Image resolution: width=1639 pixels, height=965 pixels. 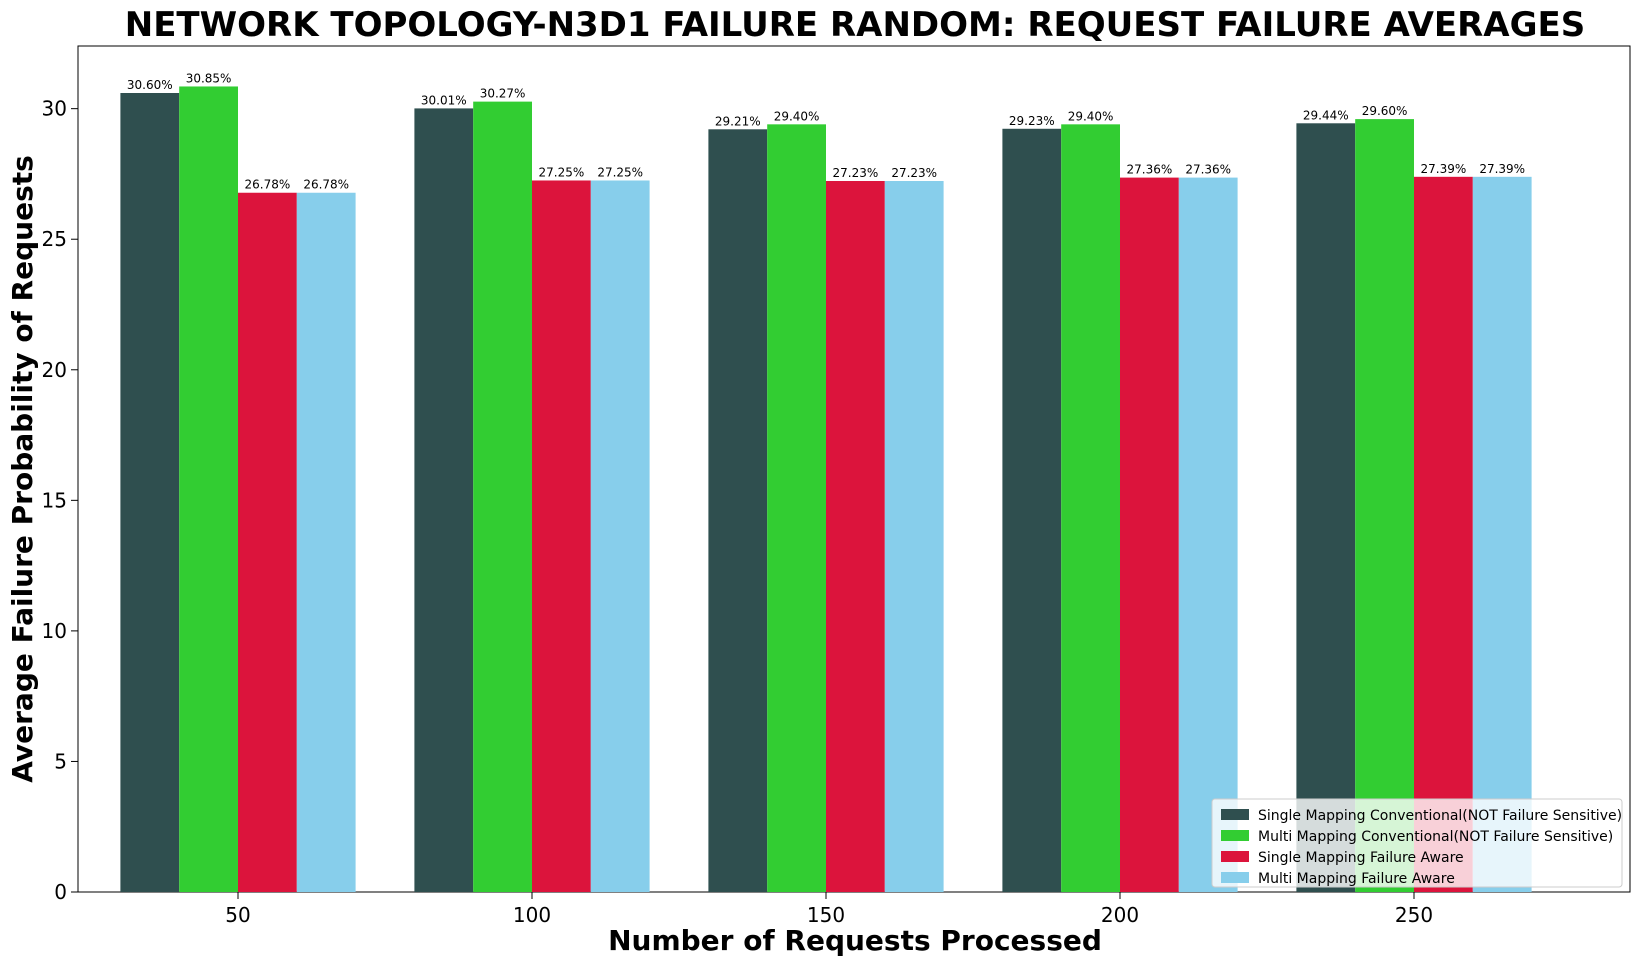 What do you see at coordinates (54, 109) in the screenshot?
I see `y-tick-label-30: 30` at bounding box center [54, 109].